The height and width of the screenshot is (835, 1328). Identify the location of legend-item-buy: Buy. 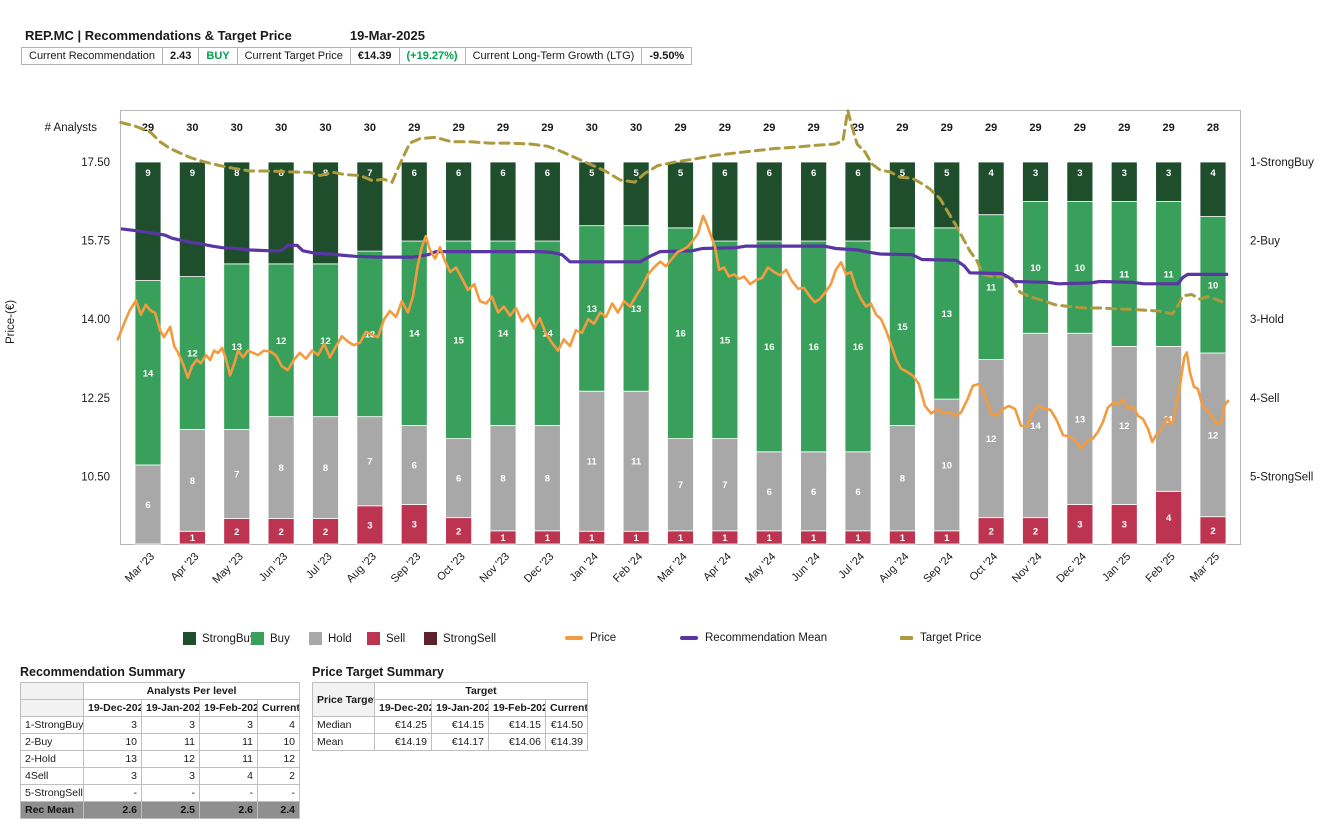
(270, 638).